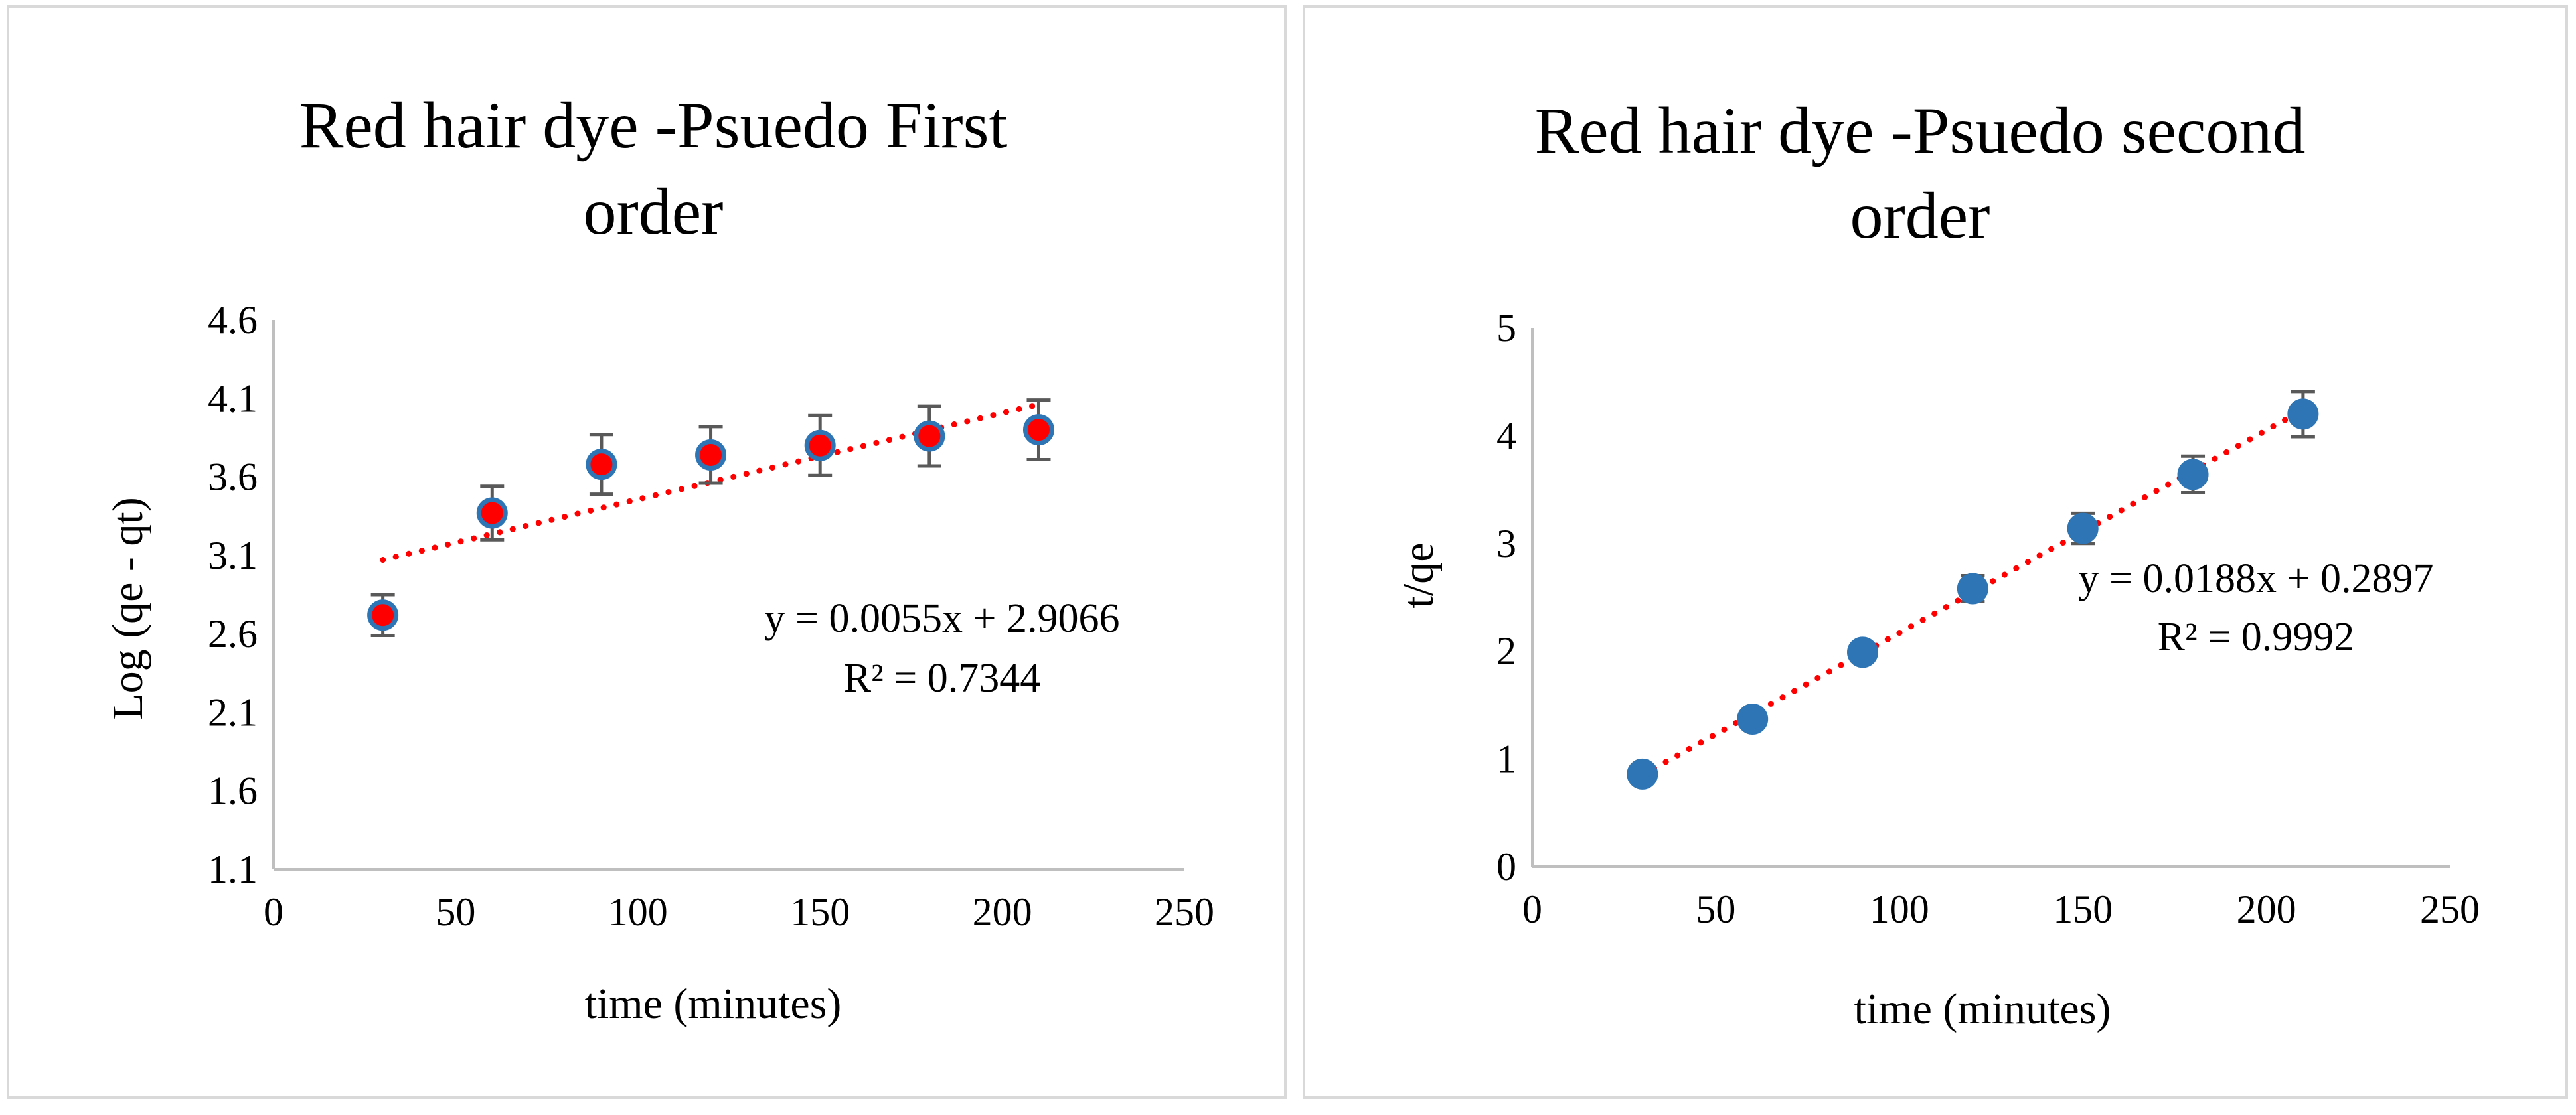  I want to click on trendline-equation: y = 0.0188x + 0.2897, so click(2256, 578).